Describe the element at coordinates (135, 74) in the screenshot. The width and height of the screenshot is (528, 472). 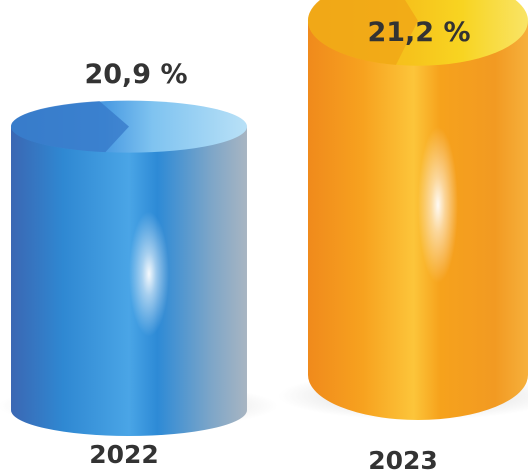
I see `data-label-2022: 20,9 %` at that location.